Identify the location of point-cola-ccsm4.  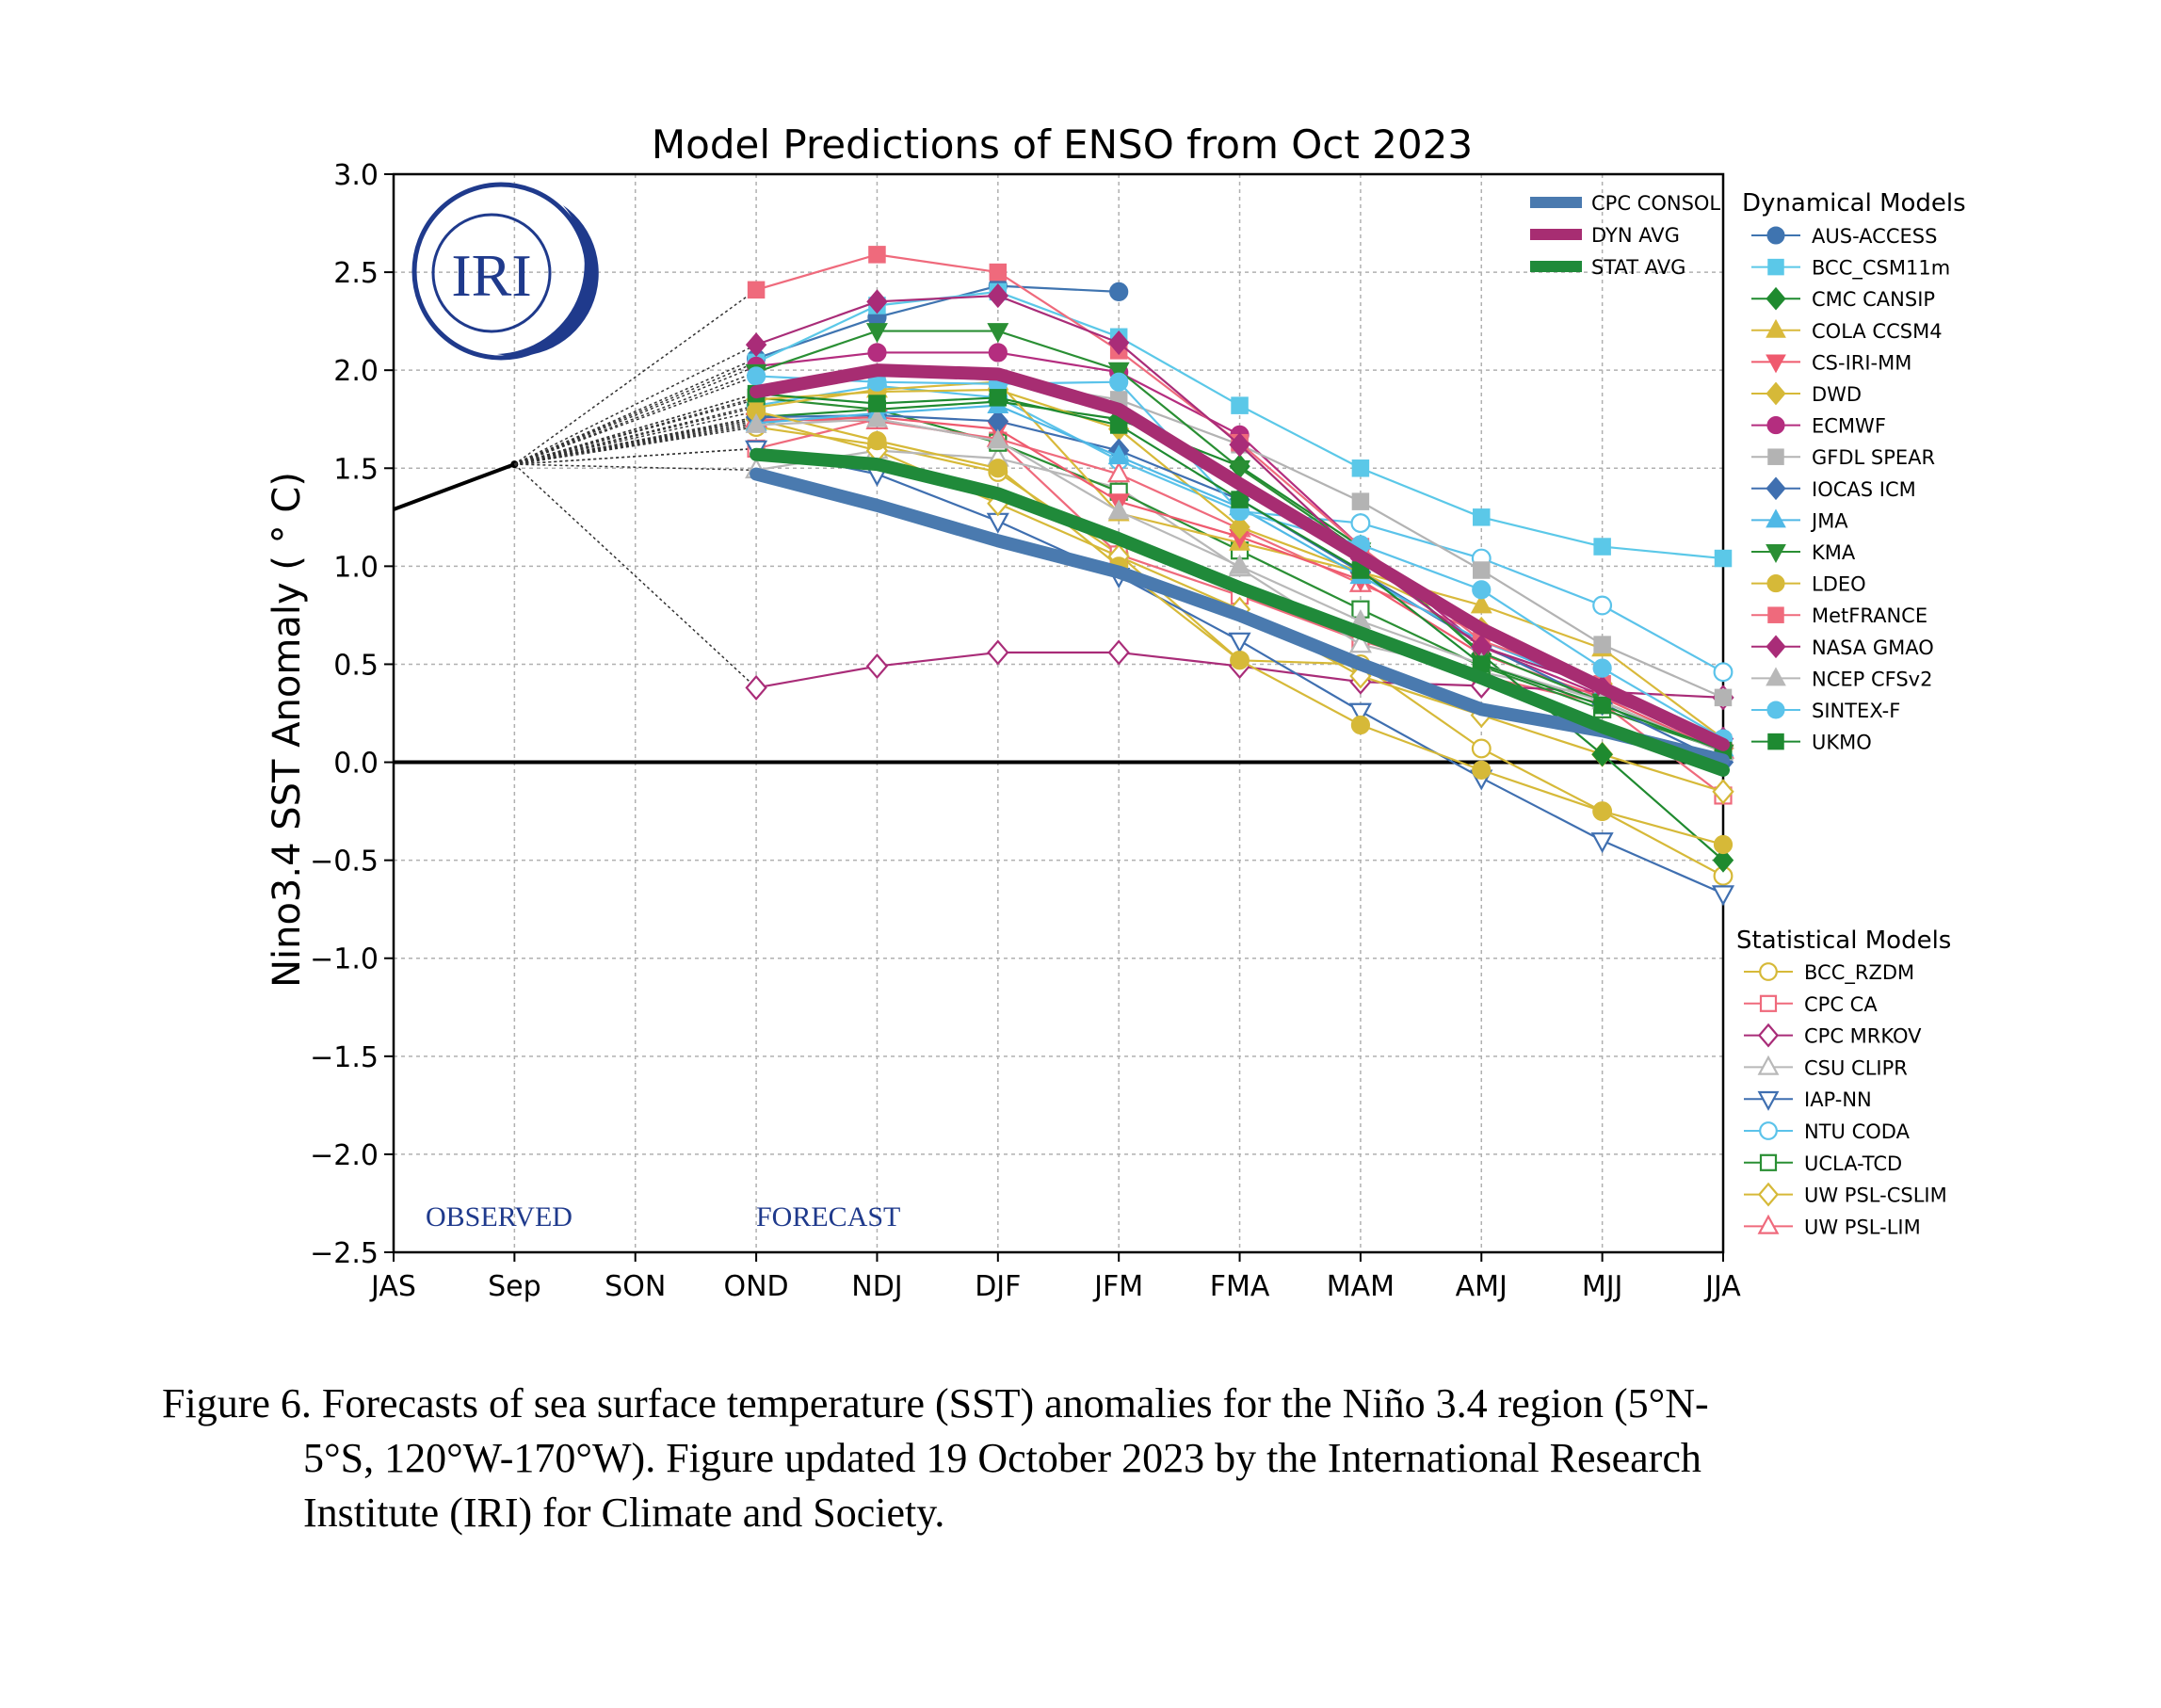
(1481, 603).